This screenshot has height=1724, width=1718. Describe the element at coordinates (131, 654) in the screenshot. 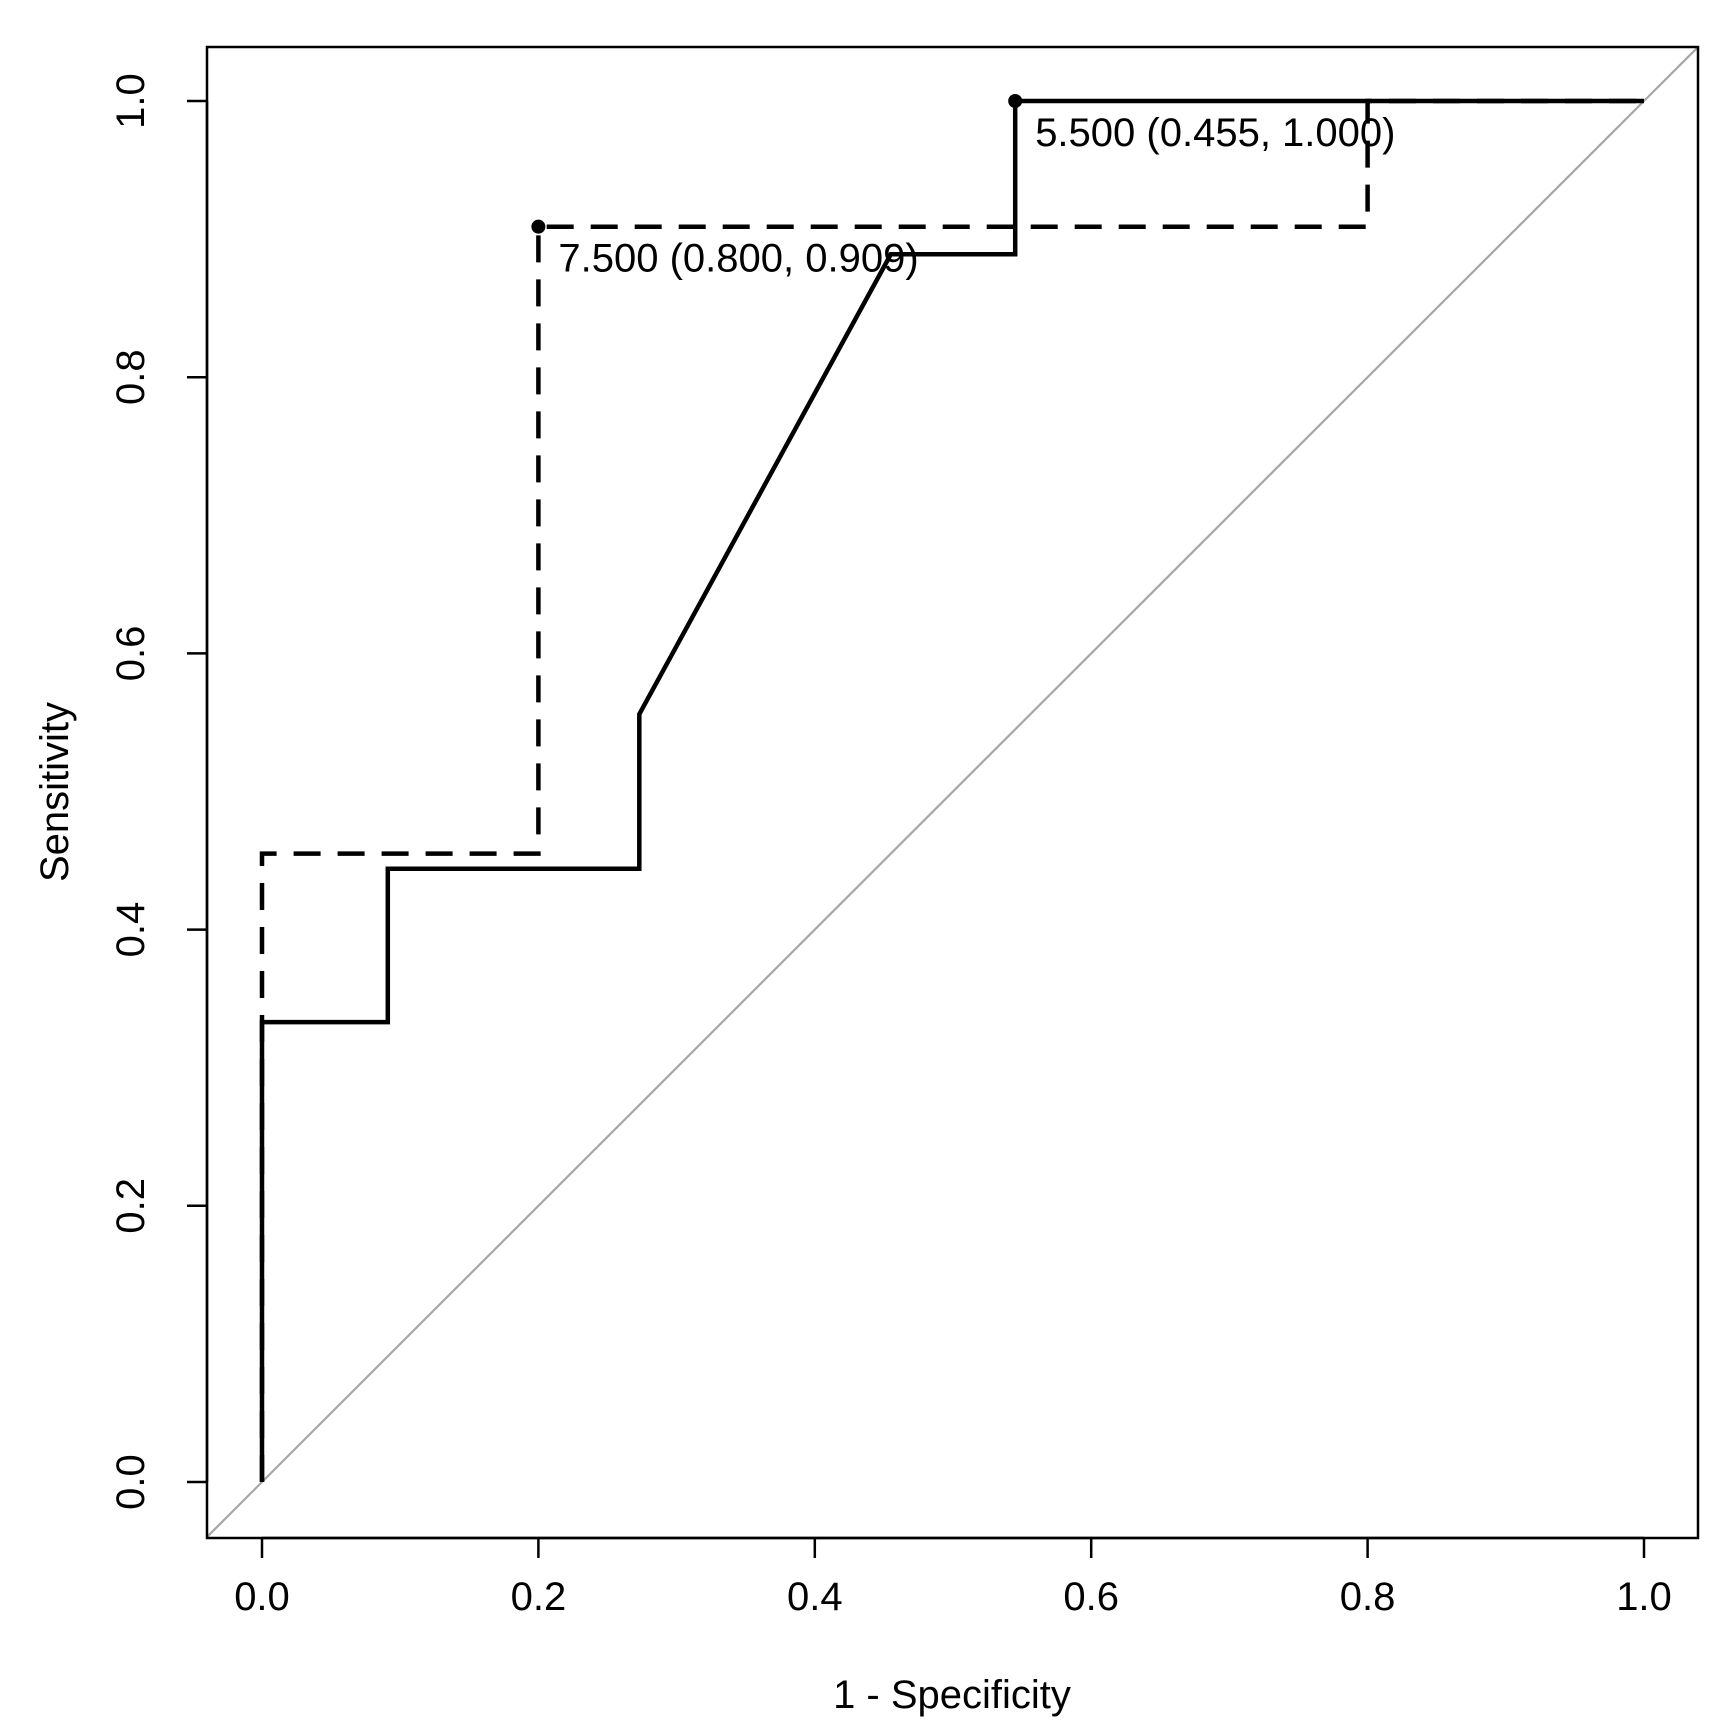

I see `y-tick-label-0-6: 0.6` at that location.